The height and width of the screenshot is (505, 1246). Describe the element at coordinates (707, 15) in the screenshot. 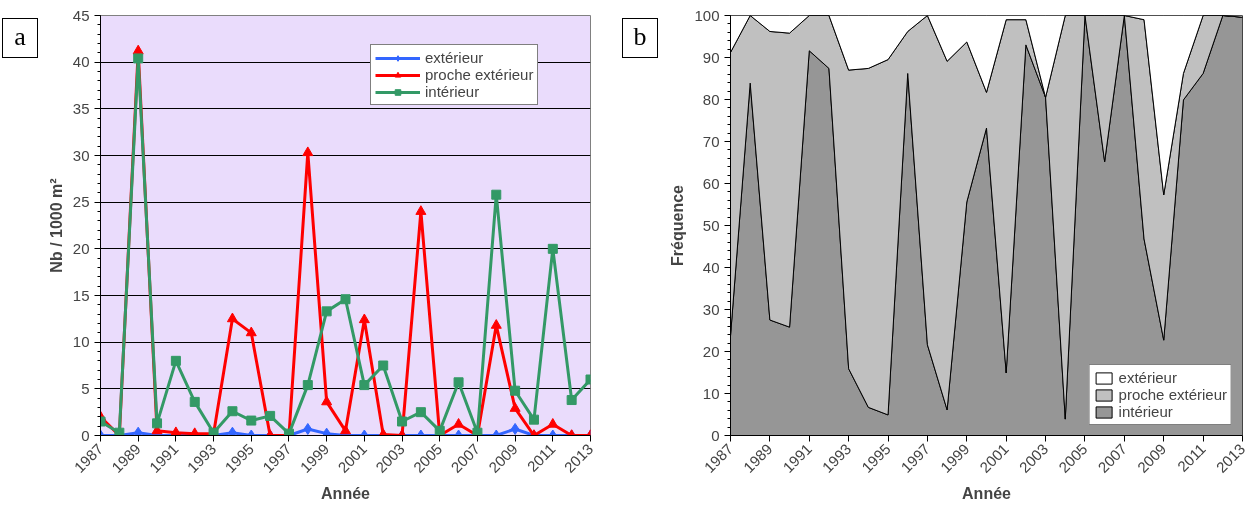

I see `y-tick-label: 100` at that location.